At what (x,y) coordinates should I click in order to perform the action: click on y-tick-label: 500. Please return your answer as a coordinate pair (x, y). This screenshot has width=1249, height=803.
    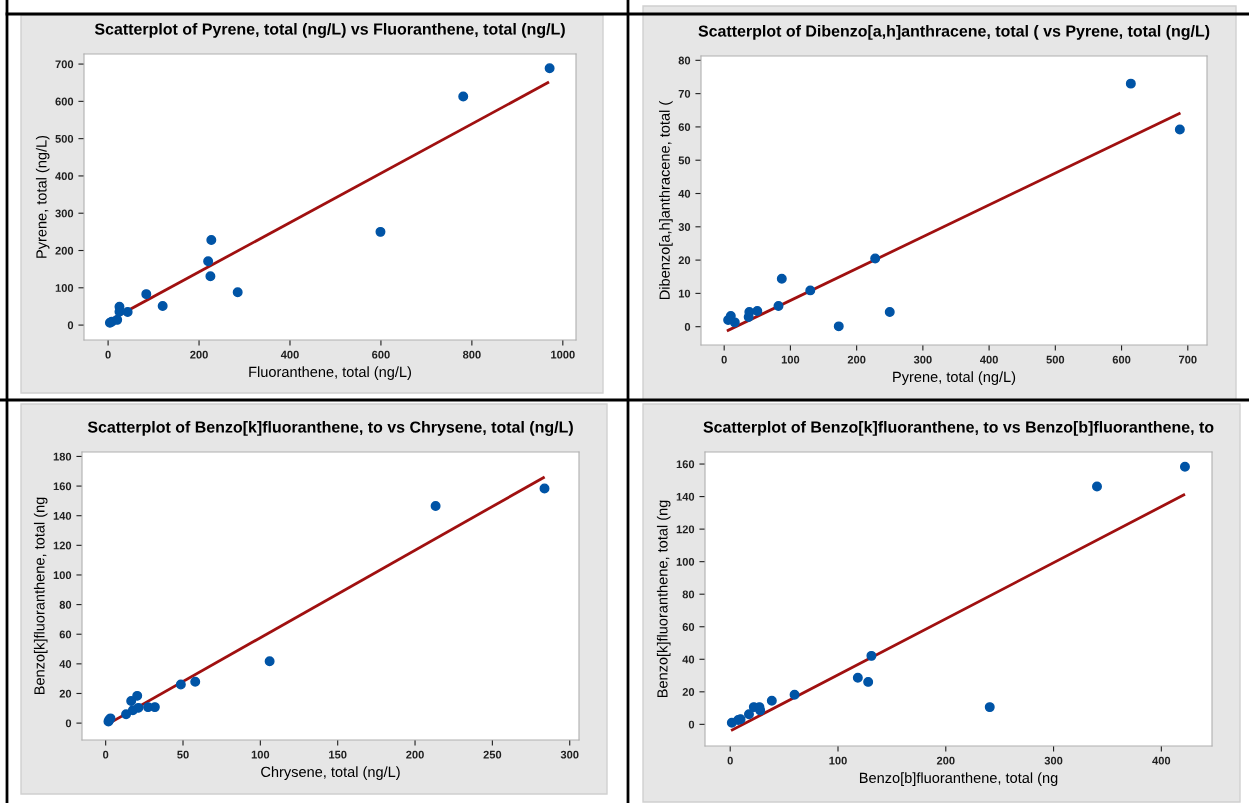
    Looking at the image, I should click on (64, 138).